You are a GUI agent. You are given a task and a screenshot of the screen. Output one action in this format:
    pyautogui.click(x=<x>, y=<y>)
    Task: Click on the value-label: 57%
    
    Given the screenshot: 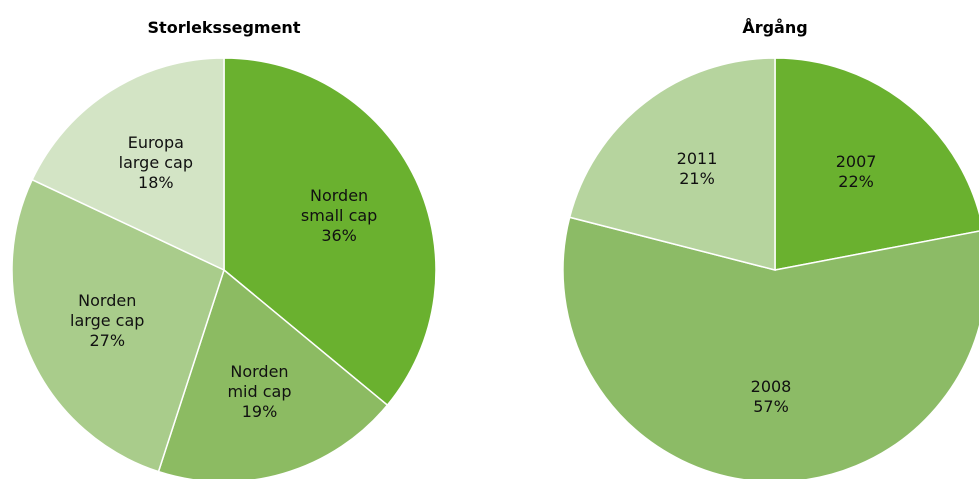 What is the action you would take?
    pyautogui.click(x=771, y=407)
    